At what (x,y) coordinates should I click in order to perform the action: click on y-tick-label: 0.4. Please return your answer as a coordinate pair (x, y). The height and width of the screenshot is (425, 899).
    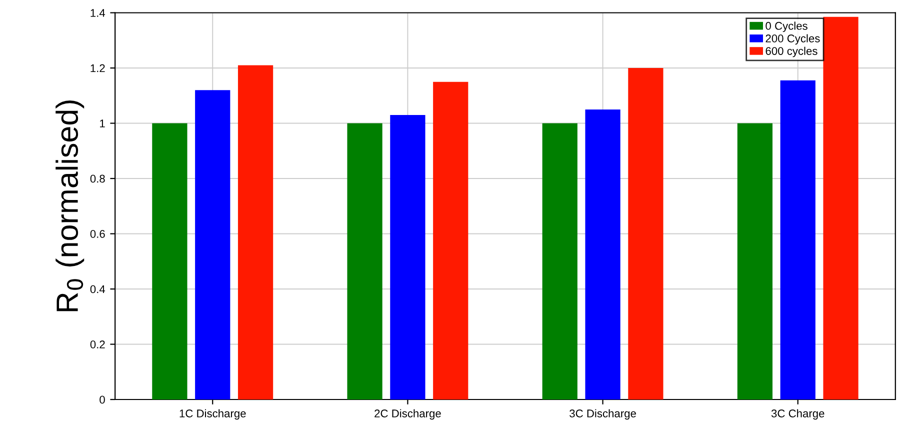
    Looking at the image, I should click on (98, 289).